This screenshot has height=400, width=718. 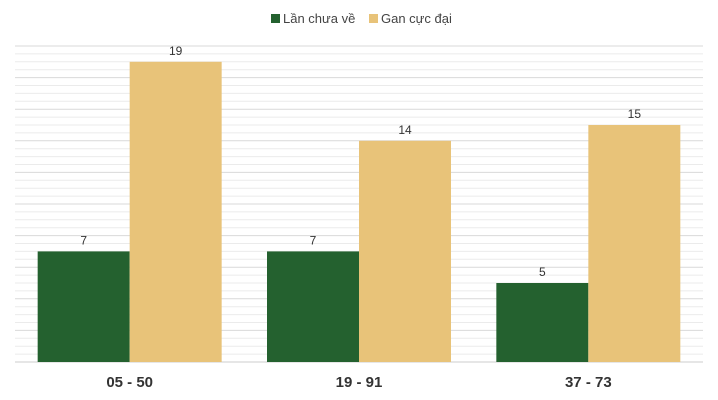 What do you see at coordinates (635, 114) in the screenshot?
I see `value-label-series-1-cat-2: 15` at bounding box center [635, 114].